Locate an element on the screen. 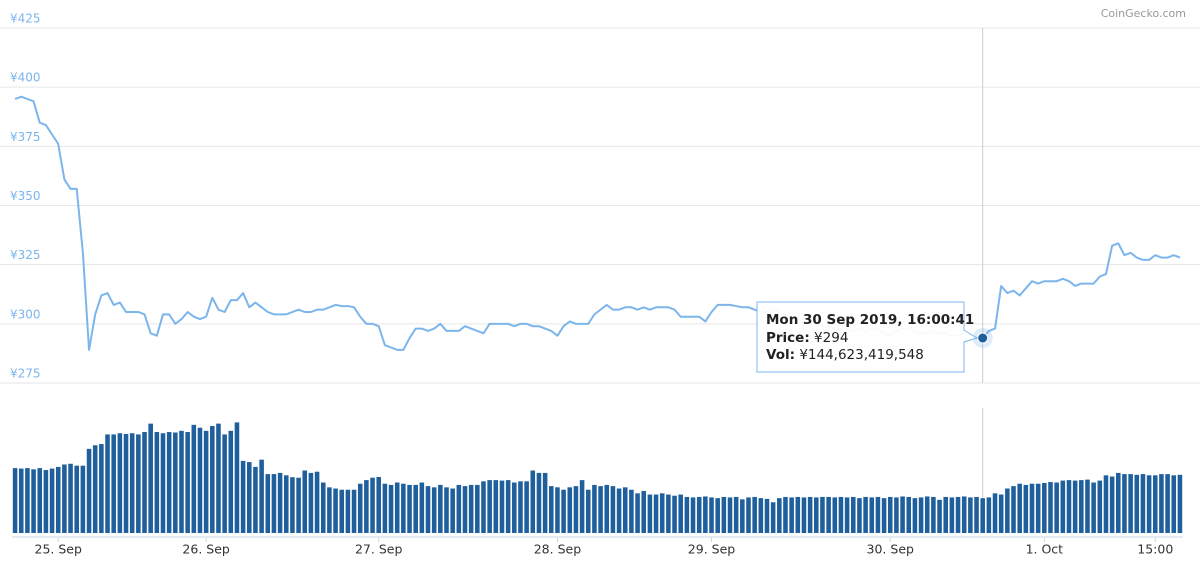  credit: CoinGecko.com is located at coordinates (1143, 13).